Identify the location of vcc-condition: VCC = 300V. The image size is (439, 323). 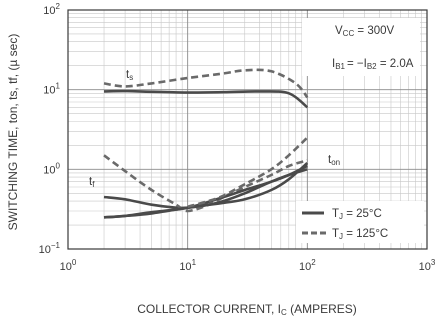
(365, 31).